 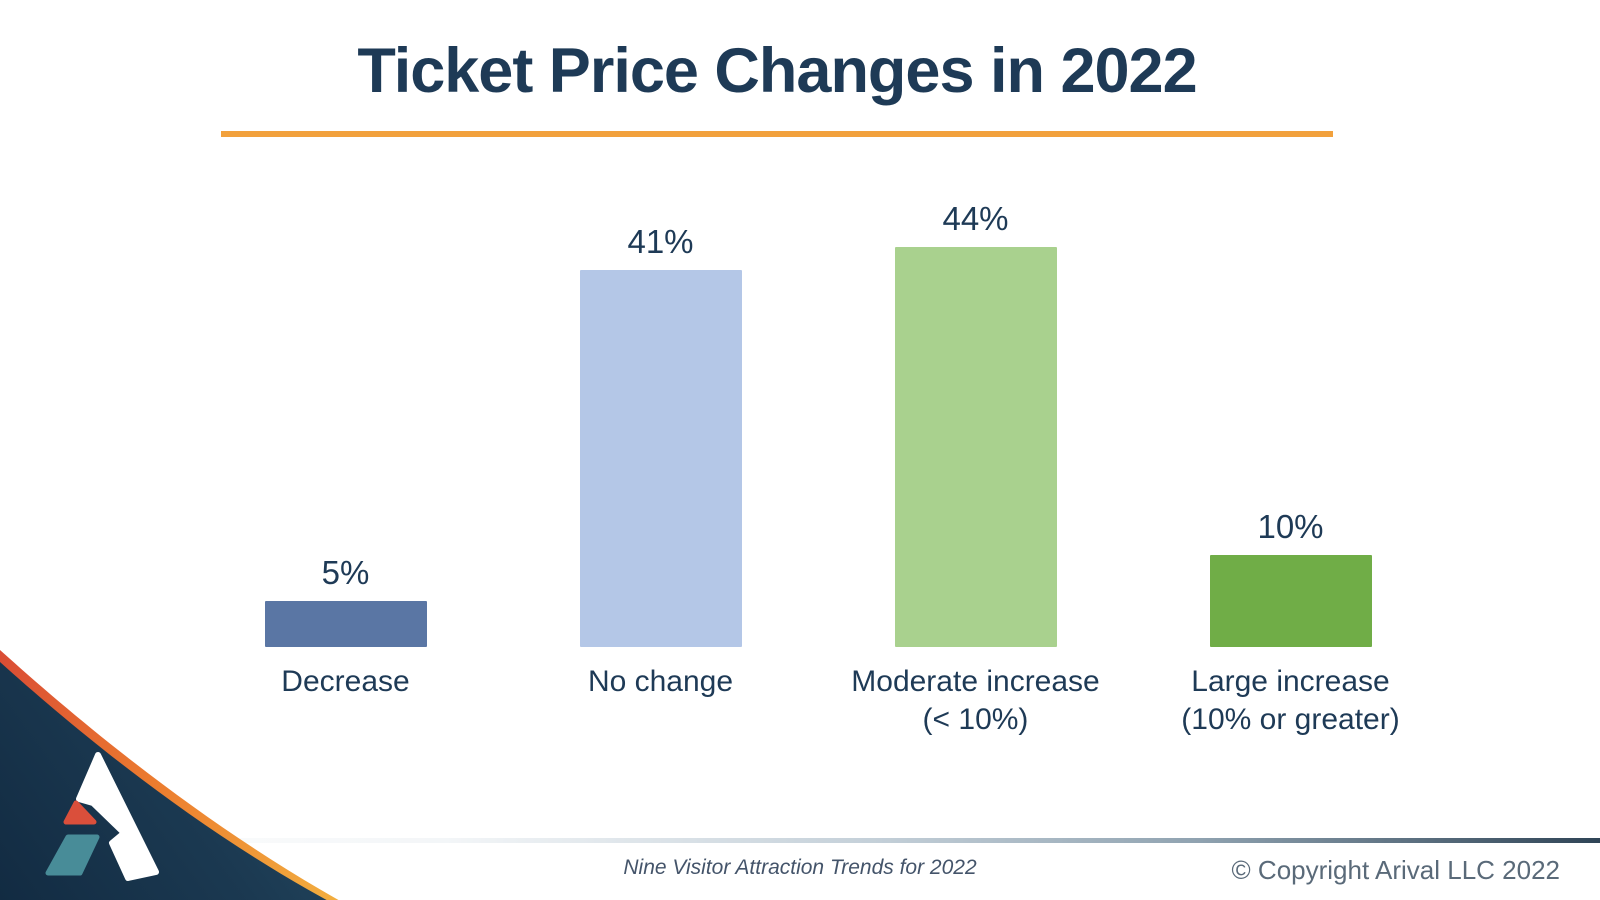 I want to click on bar-group-large-increase: 10% Large increase (10% or greater), so click(x=1290, y=480).